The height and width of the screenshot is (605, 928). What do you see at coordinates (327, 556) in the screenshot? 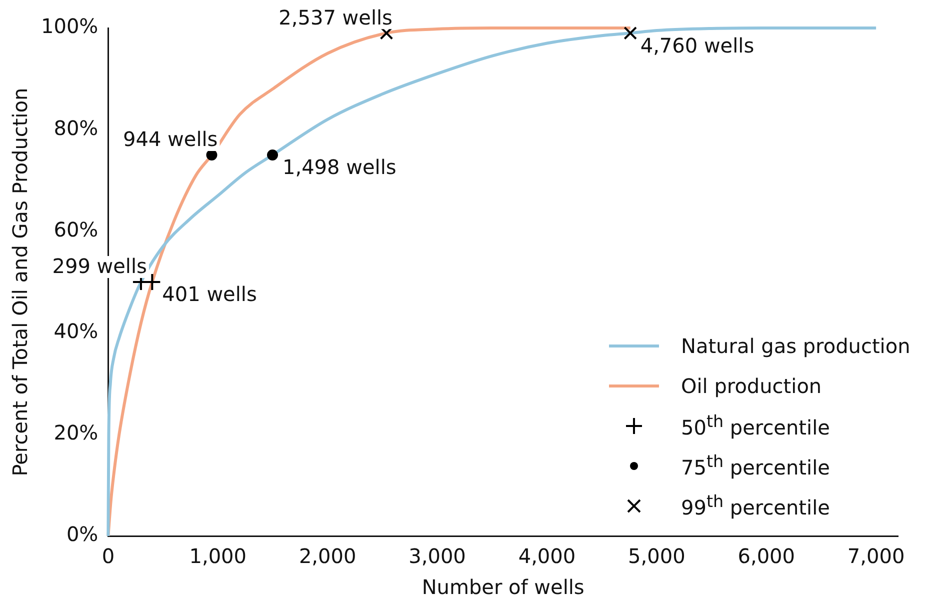
I see `x-tick-label: 2,000` at bounding box center [327, 556].